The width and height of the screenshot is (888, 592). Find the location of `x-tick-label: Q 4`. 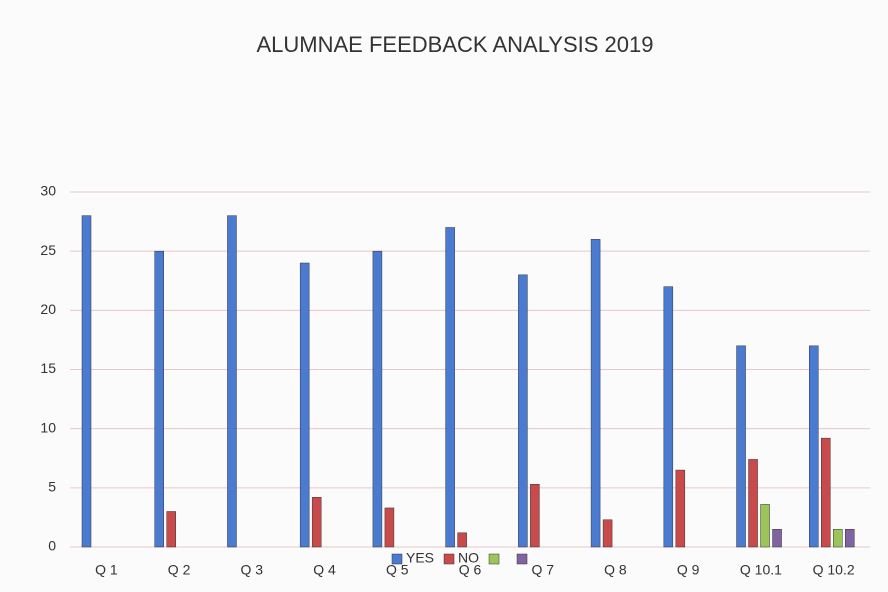

x-tick-label: Q 4 is located at coordinates (324, 570).